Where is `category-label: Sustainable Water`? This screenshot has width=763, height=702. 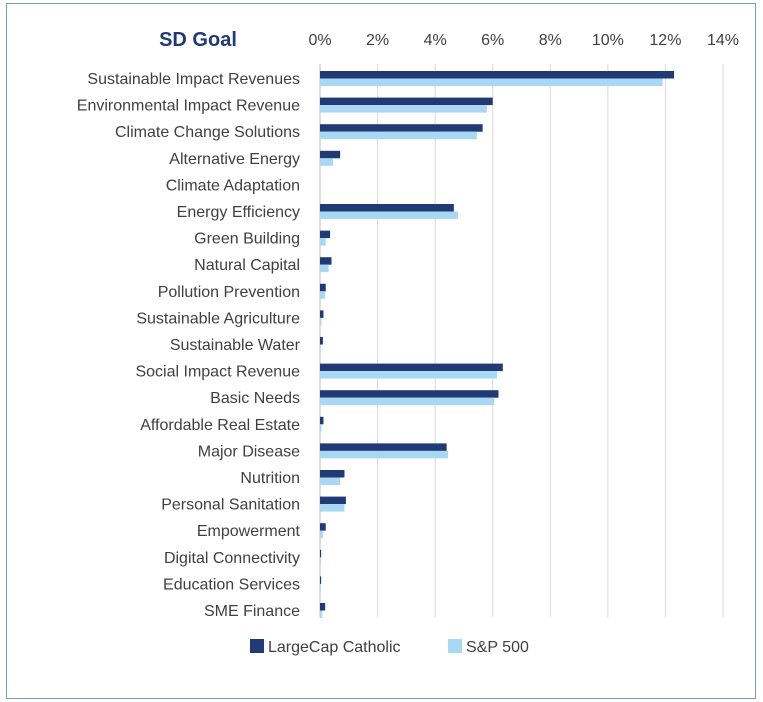 category-label: Sustainable Water is located at coordinates (235, 345).